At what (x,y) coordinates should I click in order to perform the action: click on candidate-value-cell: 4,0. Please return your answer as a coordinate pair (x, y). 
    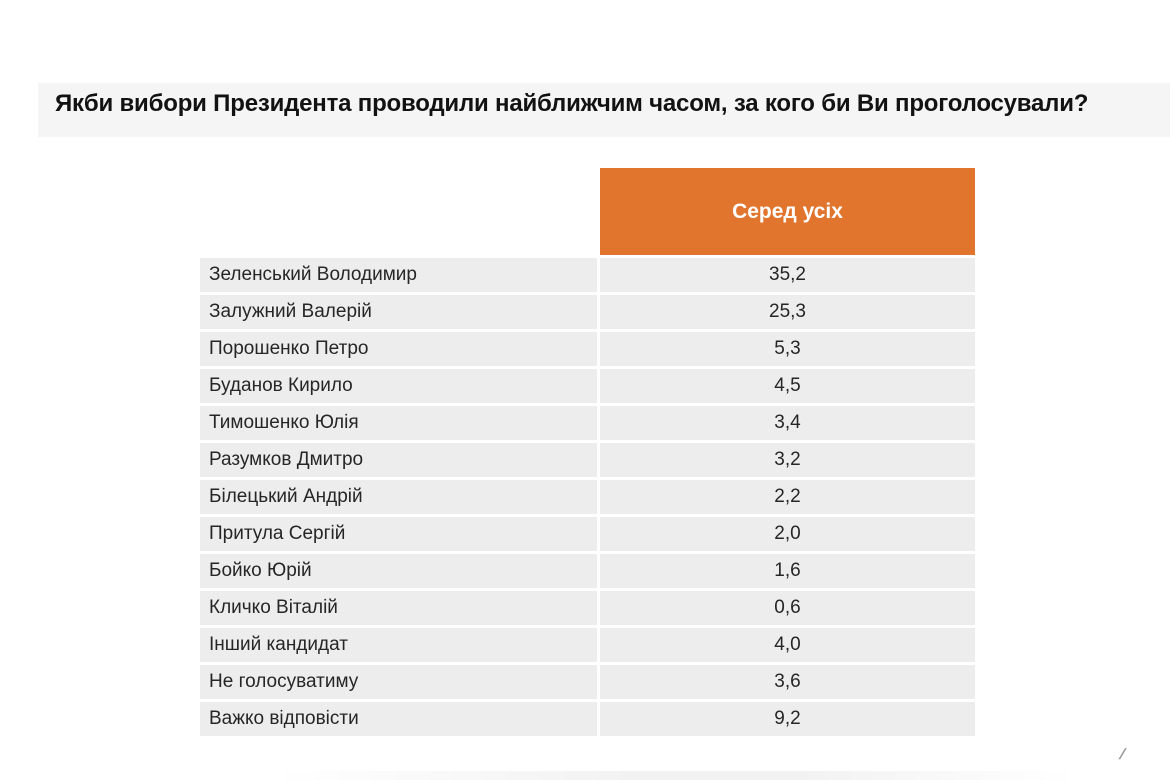
    Looking at the image, I should click on (787, 645).